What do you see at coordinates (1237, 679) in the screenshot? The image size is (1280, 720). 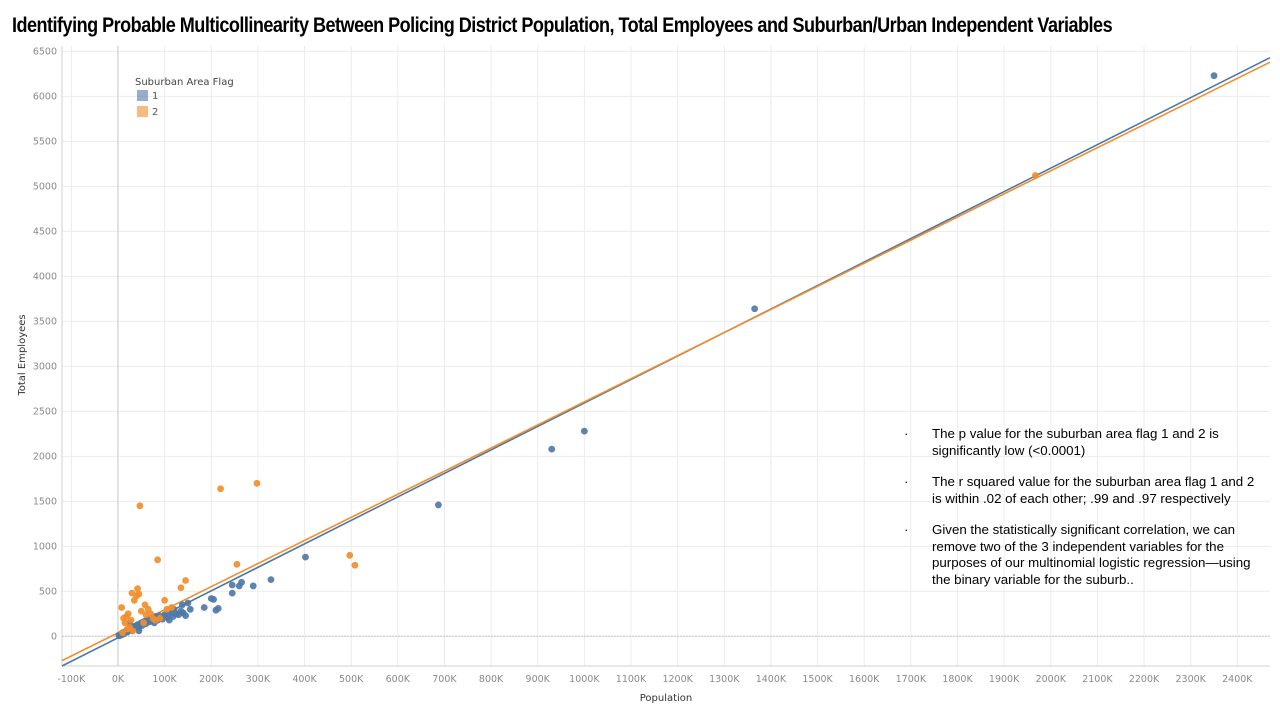 I see `x-tick-label: 2400K` at bounding box center [1237, 679].